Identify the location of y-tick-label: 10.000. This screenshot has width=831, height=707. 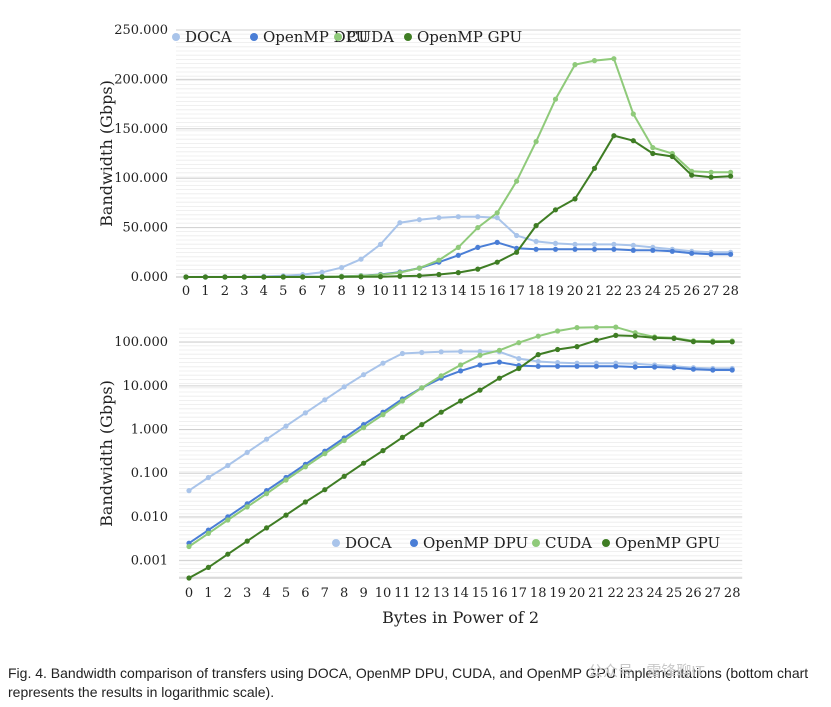
(146, 386).